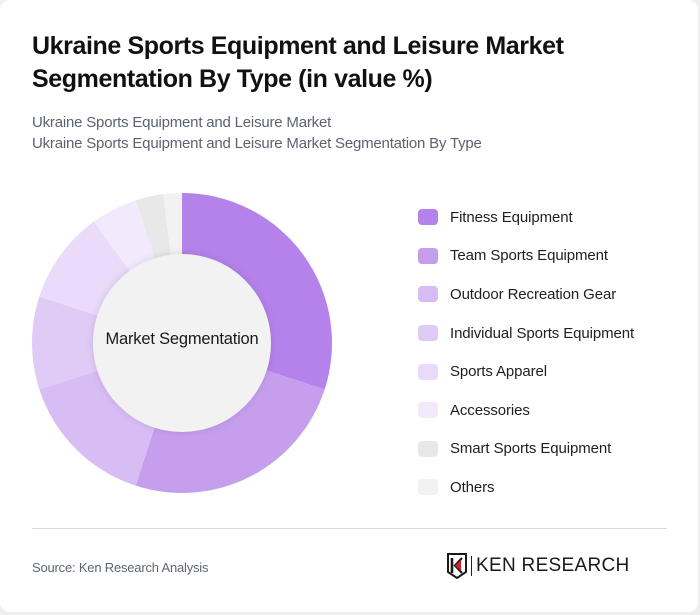  Describe the element at coordinates (490, 410) in the screenshot. I see `legend-label: Accessories` at that location.